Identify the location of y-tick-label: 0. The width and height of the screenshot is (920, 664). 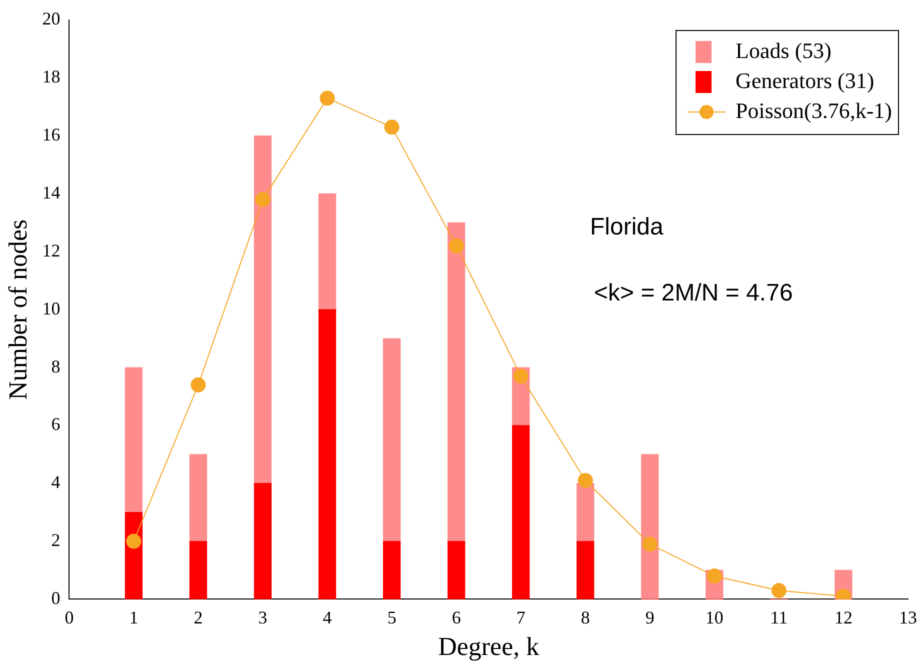
(55, 598).